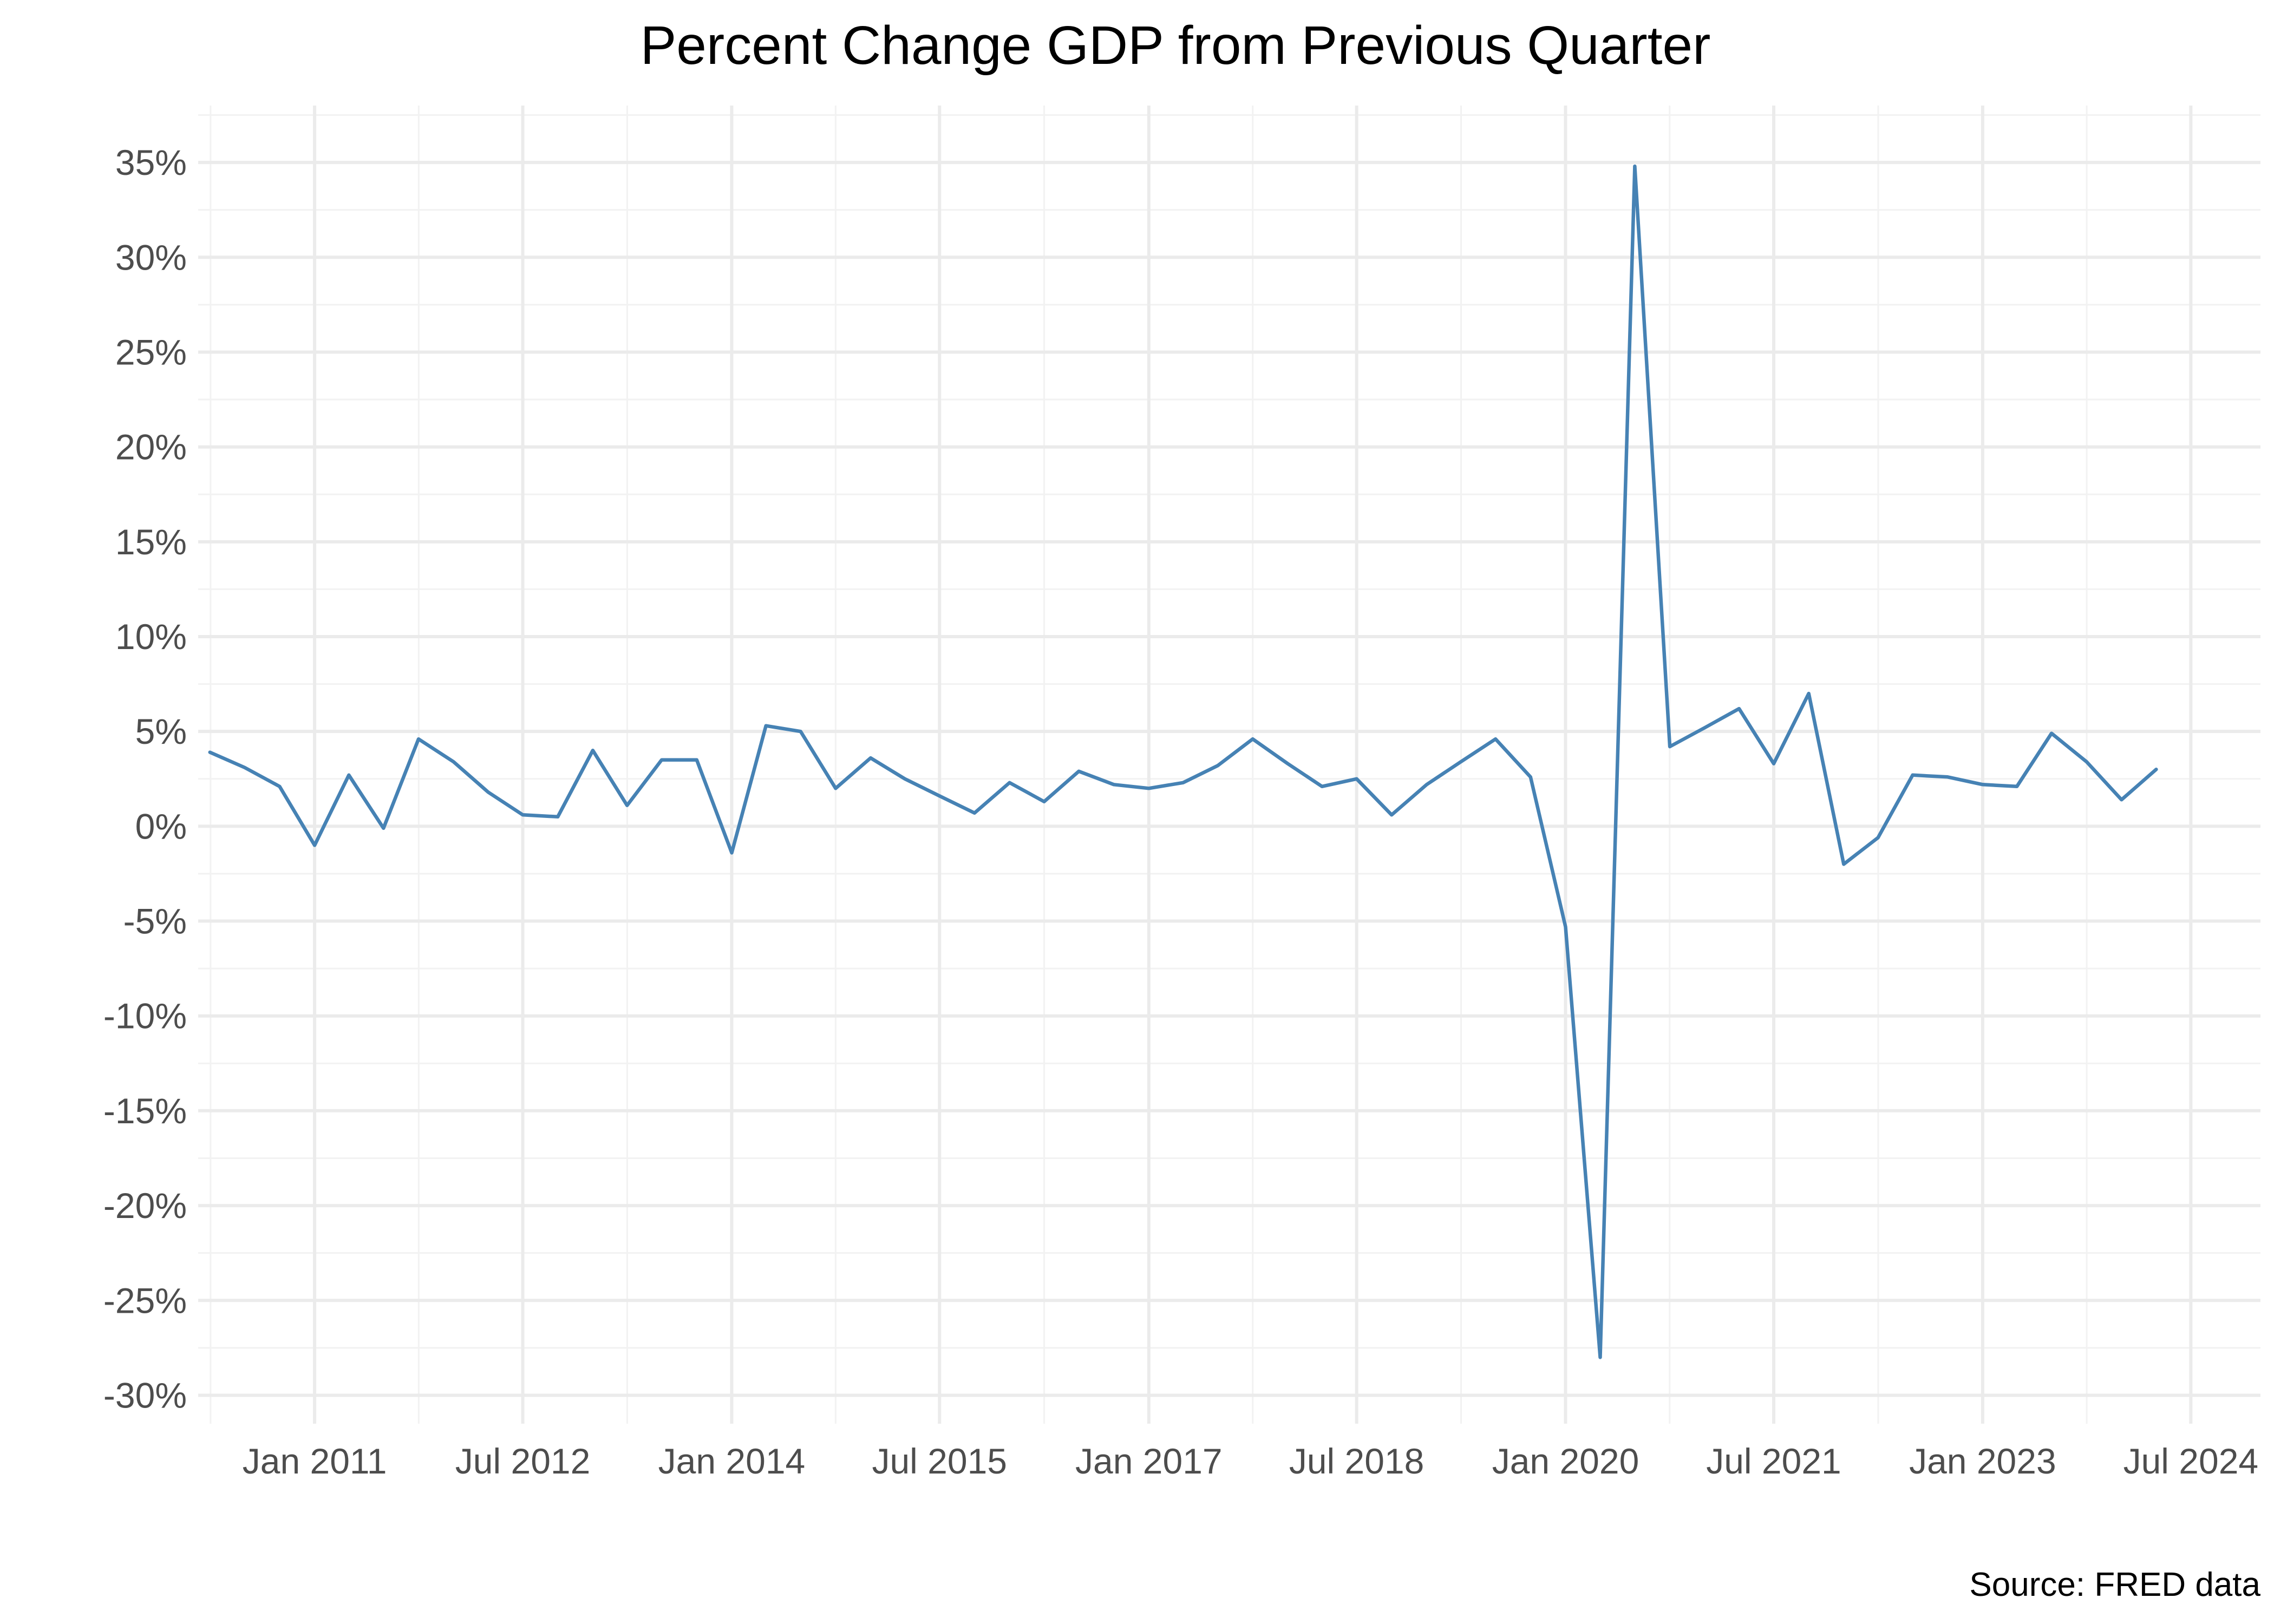 This screenshot has width=2274, height=1624. What do you see at coordinates (315, 1461) in the screenshot?
I see `x-tick-label: Jan 2011` at bounding box center [315, 1461].